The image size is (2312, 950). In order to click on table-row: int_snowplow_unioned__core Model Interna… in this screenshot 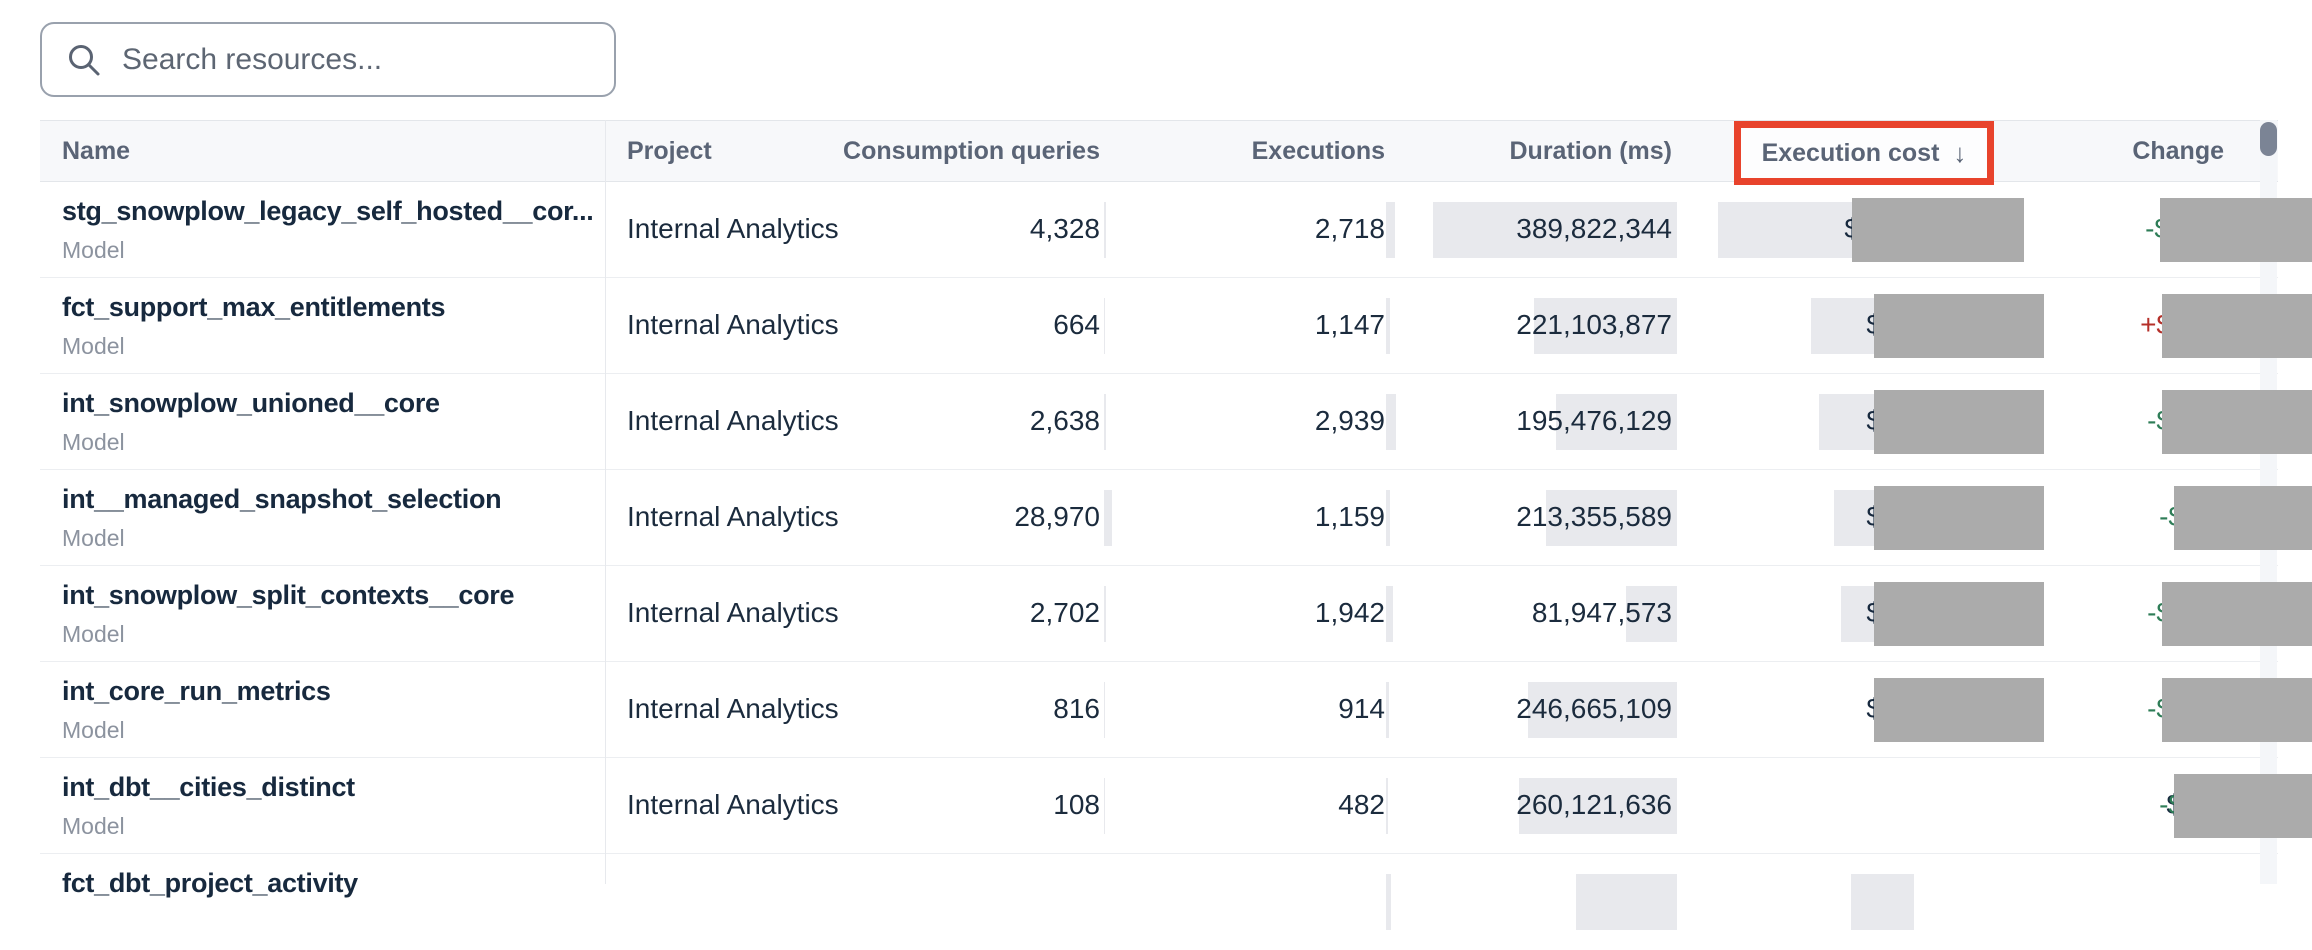, I will do `click(1176, 422)`.